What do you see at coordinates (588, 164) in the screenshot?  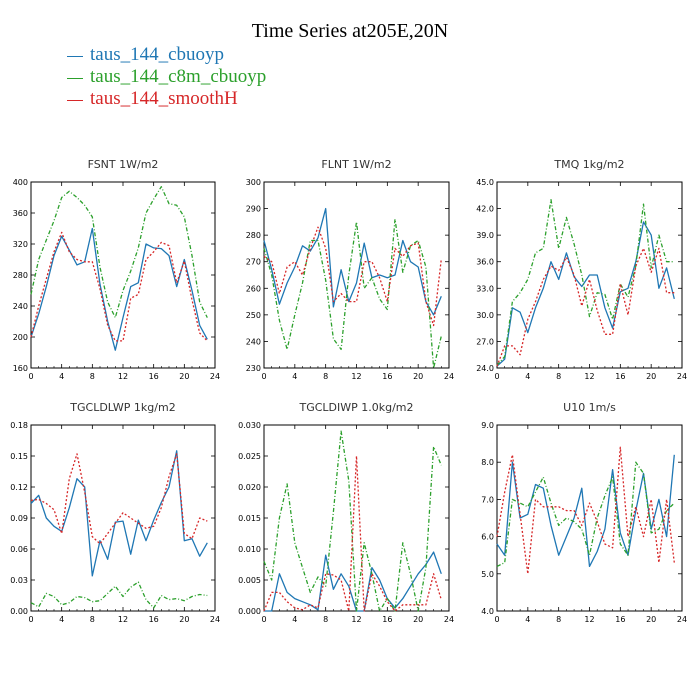 I see `panel-title-tmq: TMQ 1kg/m2` at bounding box center [588, 164].